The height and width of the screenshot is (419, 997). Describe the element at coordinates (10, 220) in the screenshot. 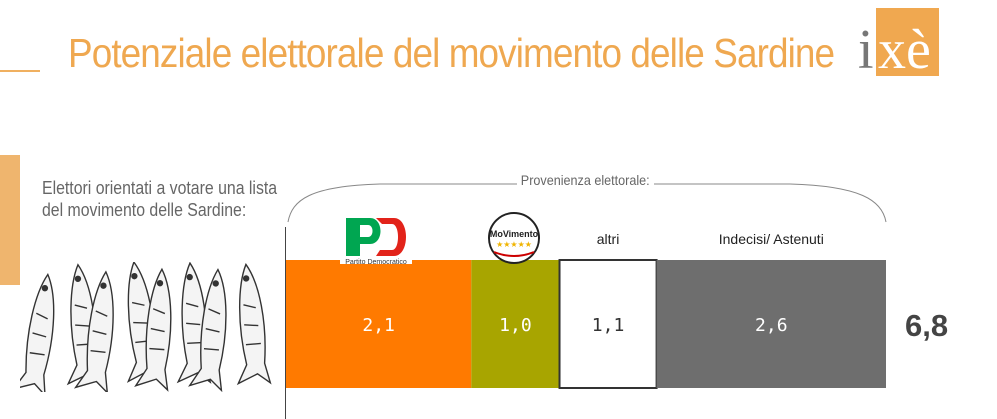

I see `accent-tab` at that location.